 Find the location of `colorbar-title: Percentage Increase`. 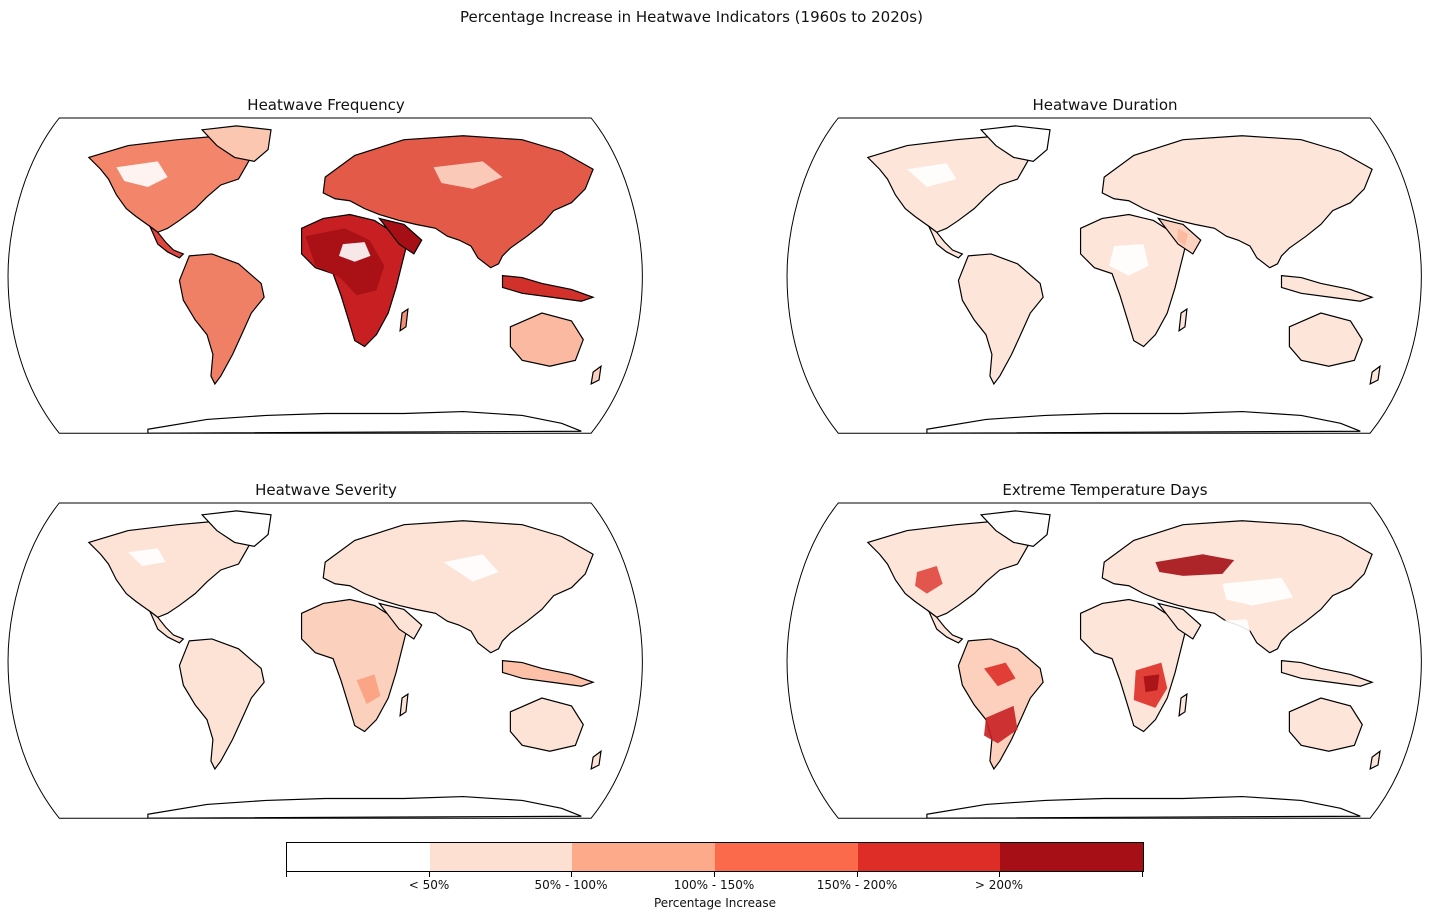

colorbar-title: Percentage Increase is located at coordinates (715, 903).